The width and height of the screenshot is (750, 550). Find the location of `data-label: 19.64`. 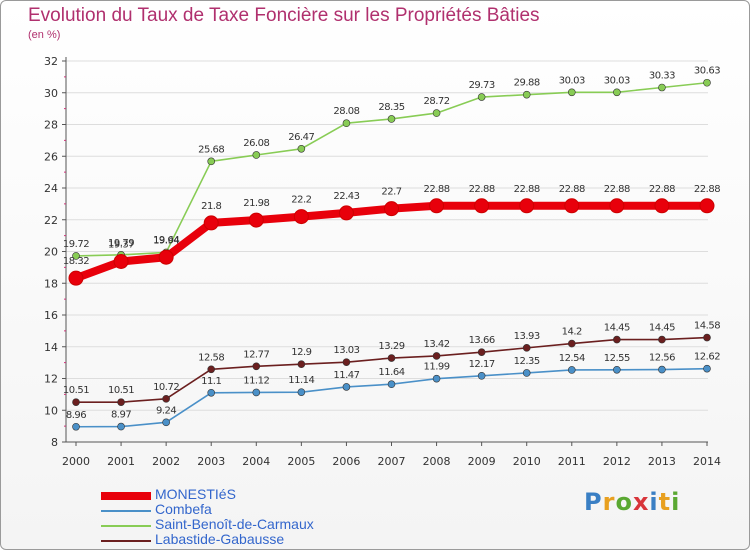

data-label: 19.64 is located at coordinates (166, 240).